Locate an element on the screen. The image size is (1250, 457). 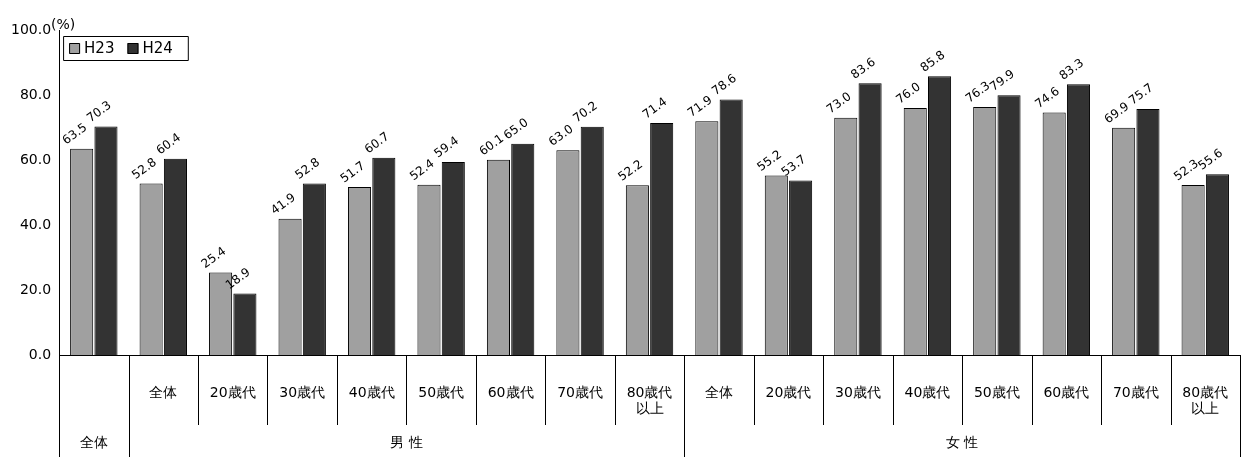
text: 男 性 is located at coordinates (406, 441).